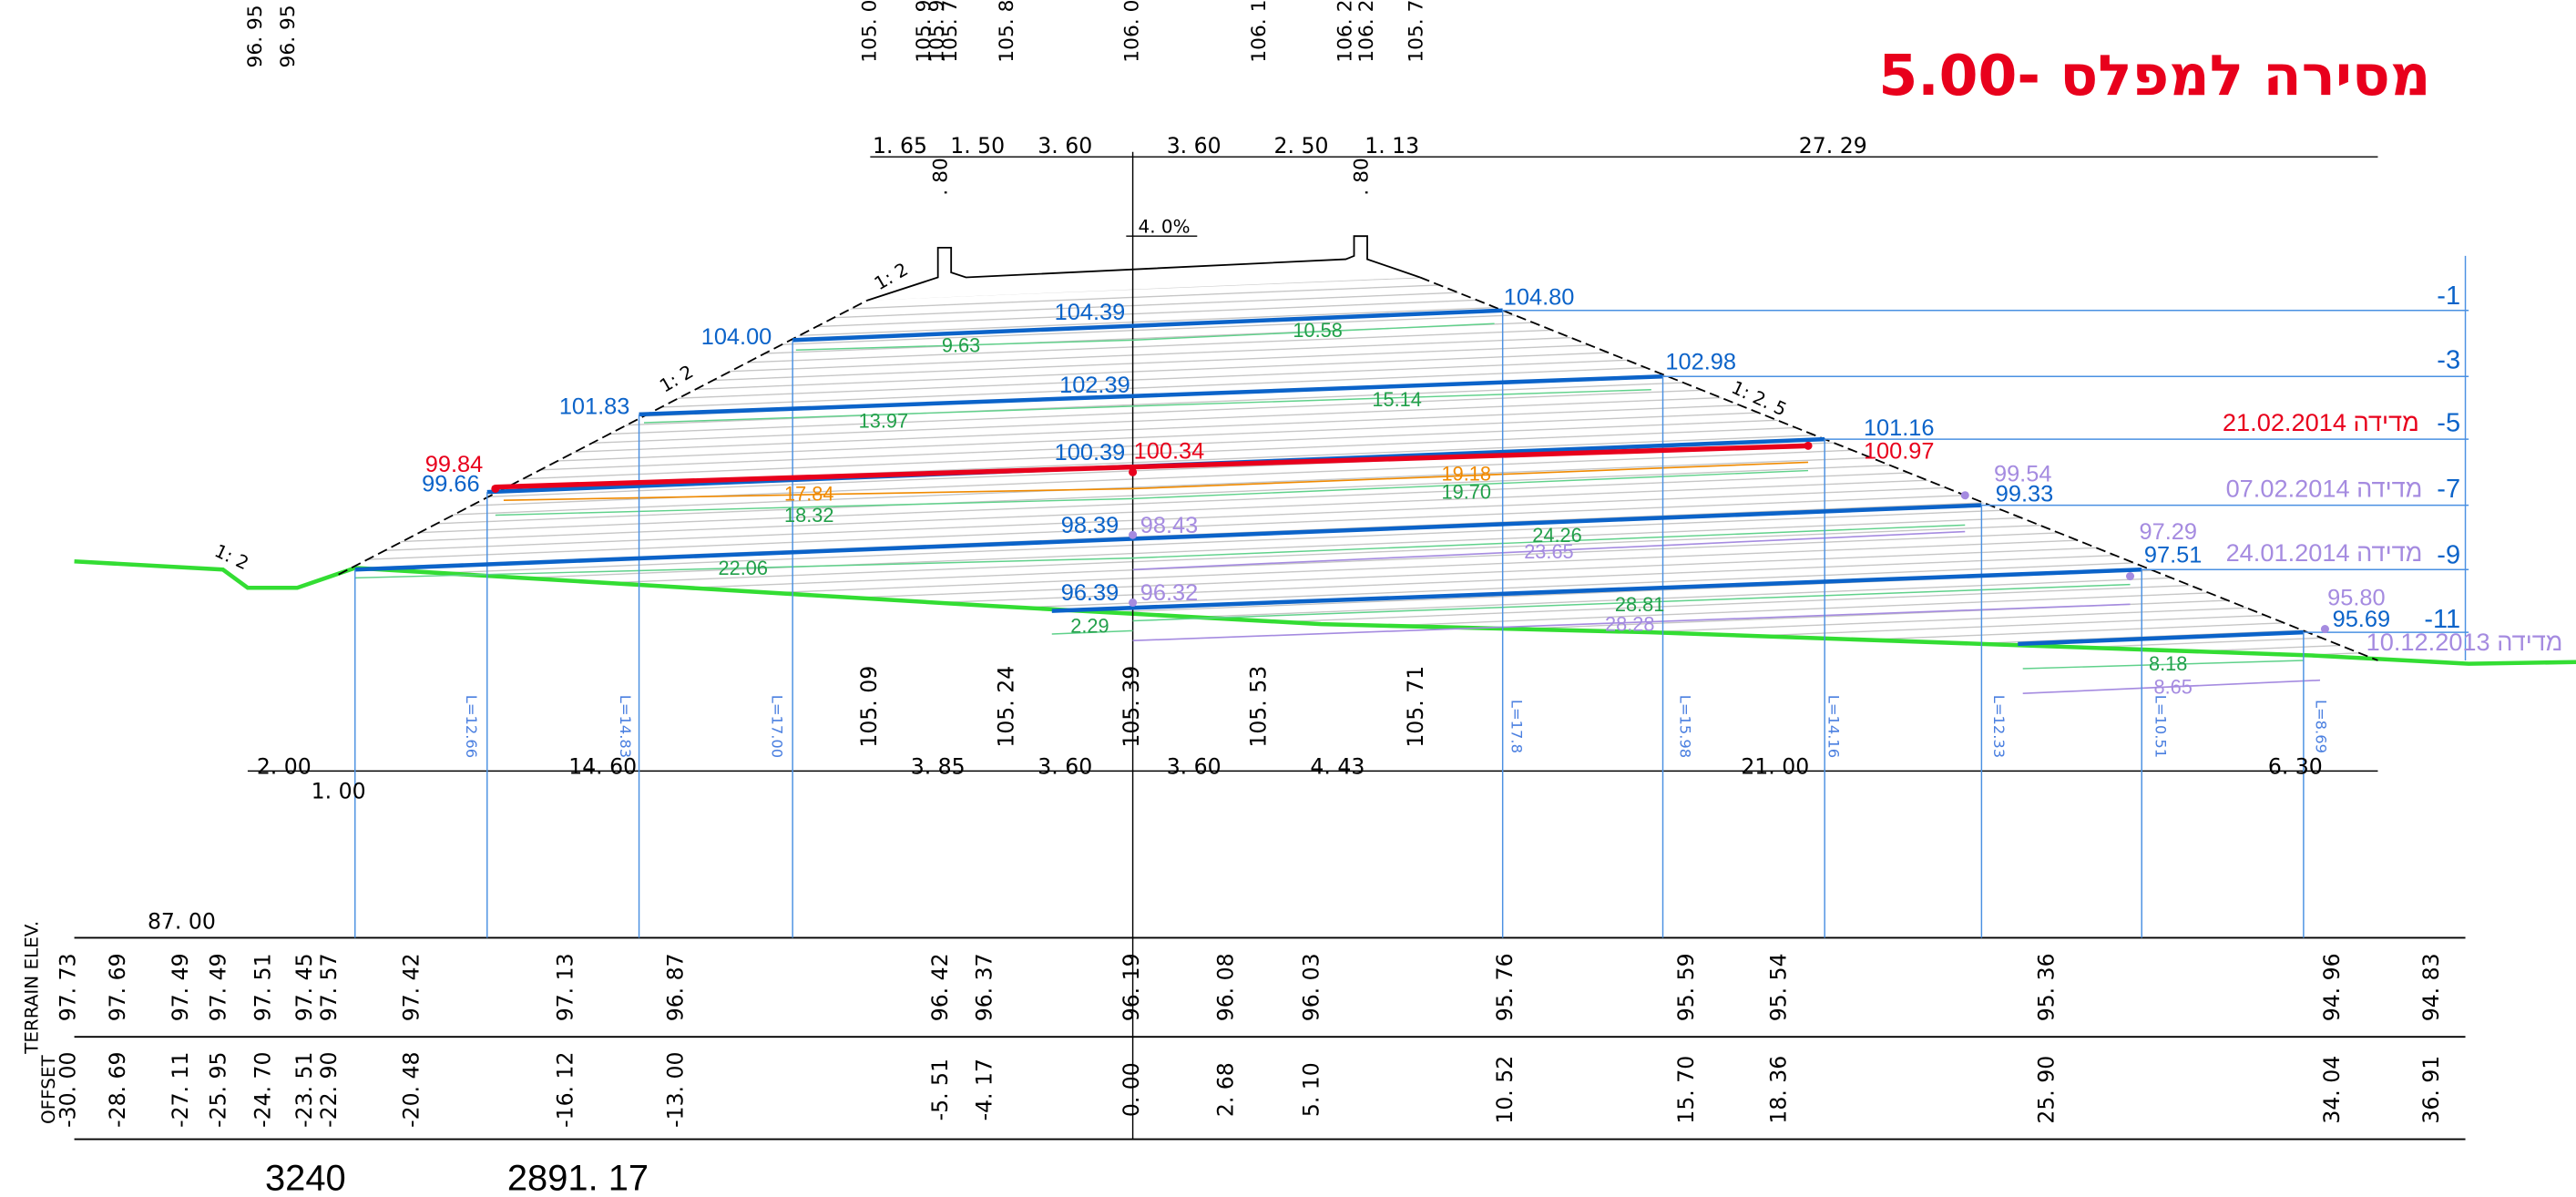 The height and width of the screenshot is (1197, 2576). What do you see at coordinates (869, 31) in the screenshot?
I see `top-elevation: 105. 09` at bounding box center [869, 31].